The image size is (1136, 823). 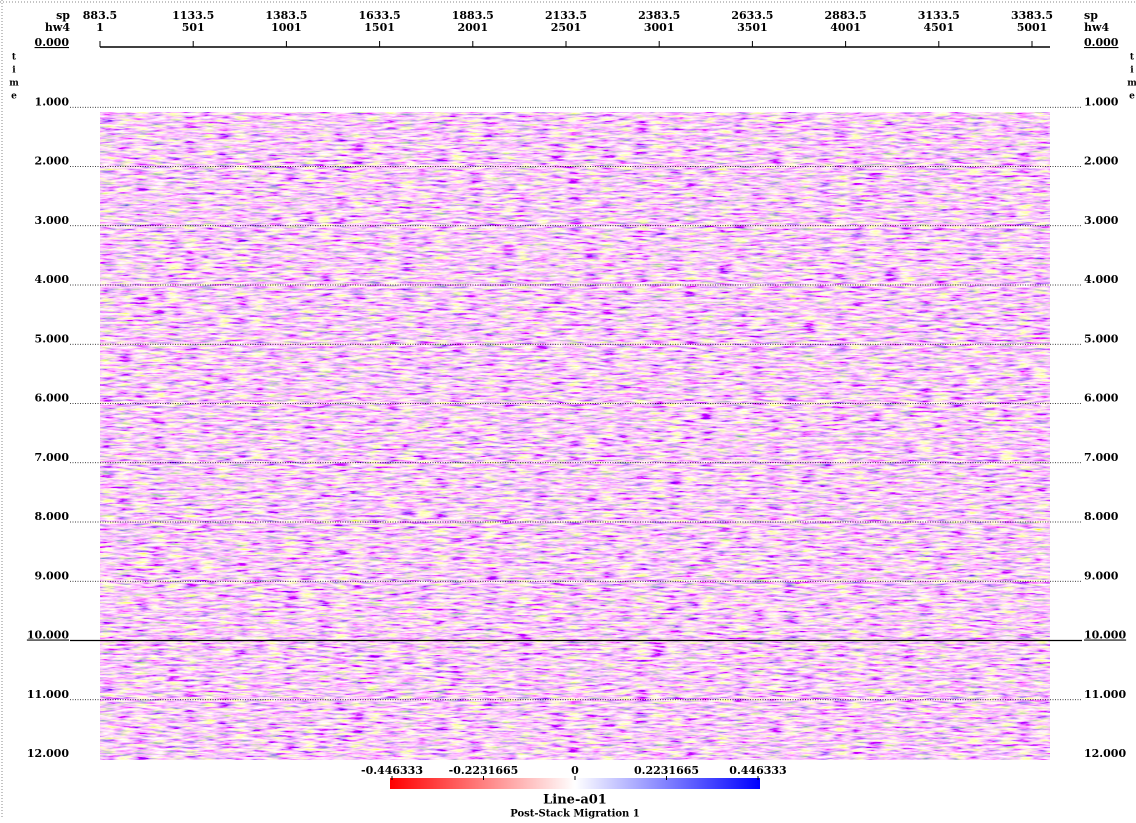 I want to click on top-tick-label: 501, so click(x=193, y=27).